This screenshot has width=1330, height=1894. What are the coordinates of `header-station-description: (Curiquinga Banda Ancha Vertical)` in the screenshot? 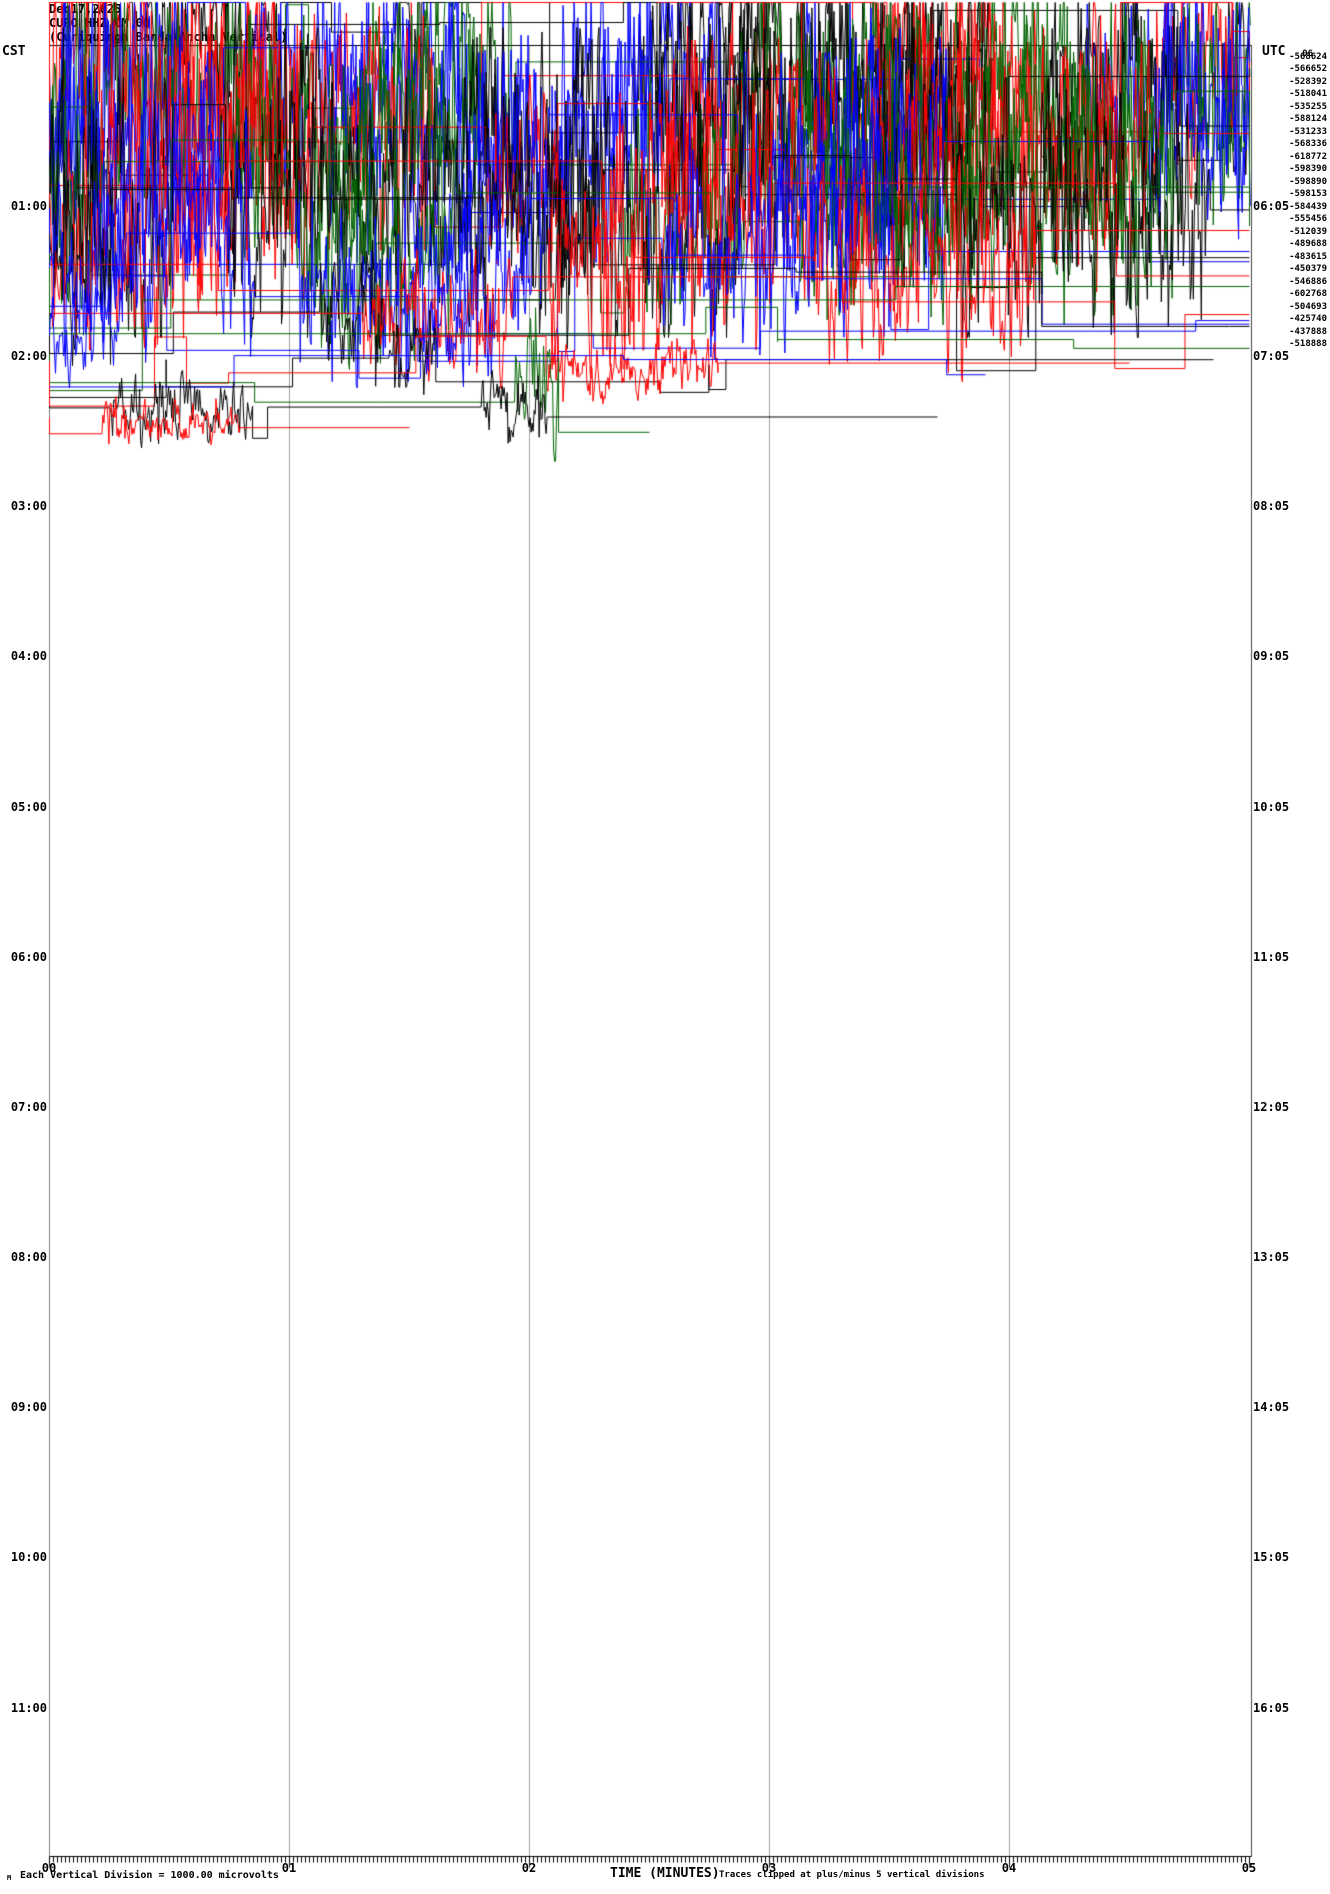 It's located at (168, 37).